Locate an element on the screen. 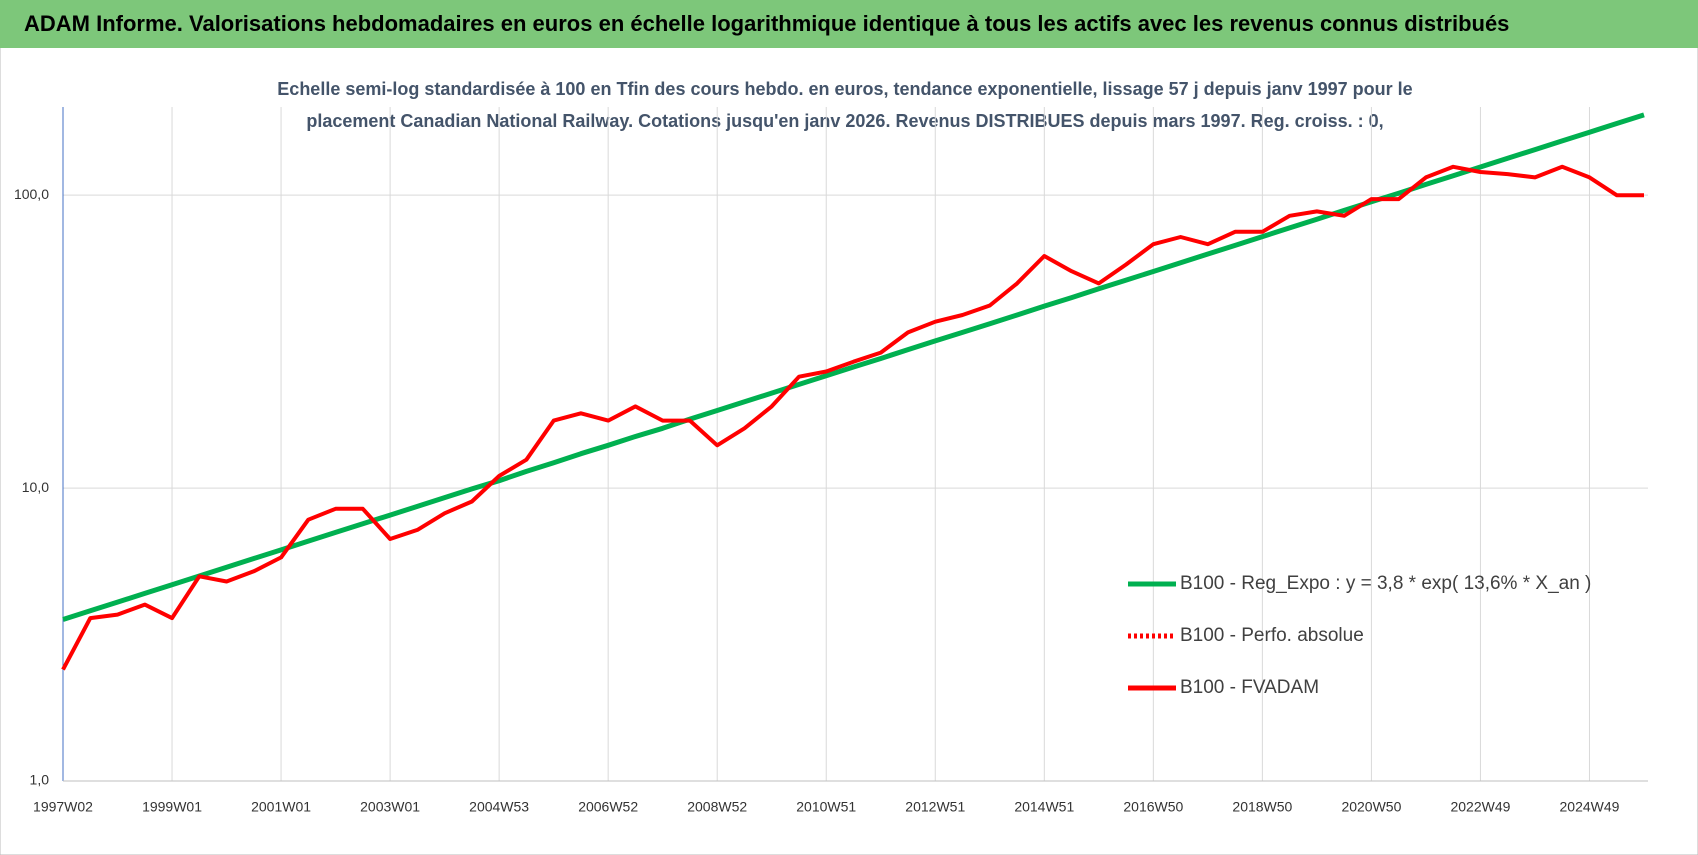  y-tick-label: 1,0 is located at coordinates (40, 780).